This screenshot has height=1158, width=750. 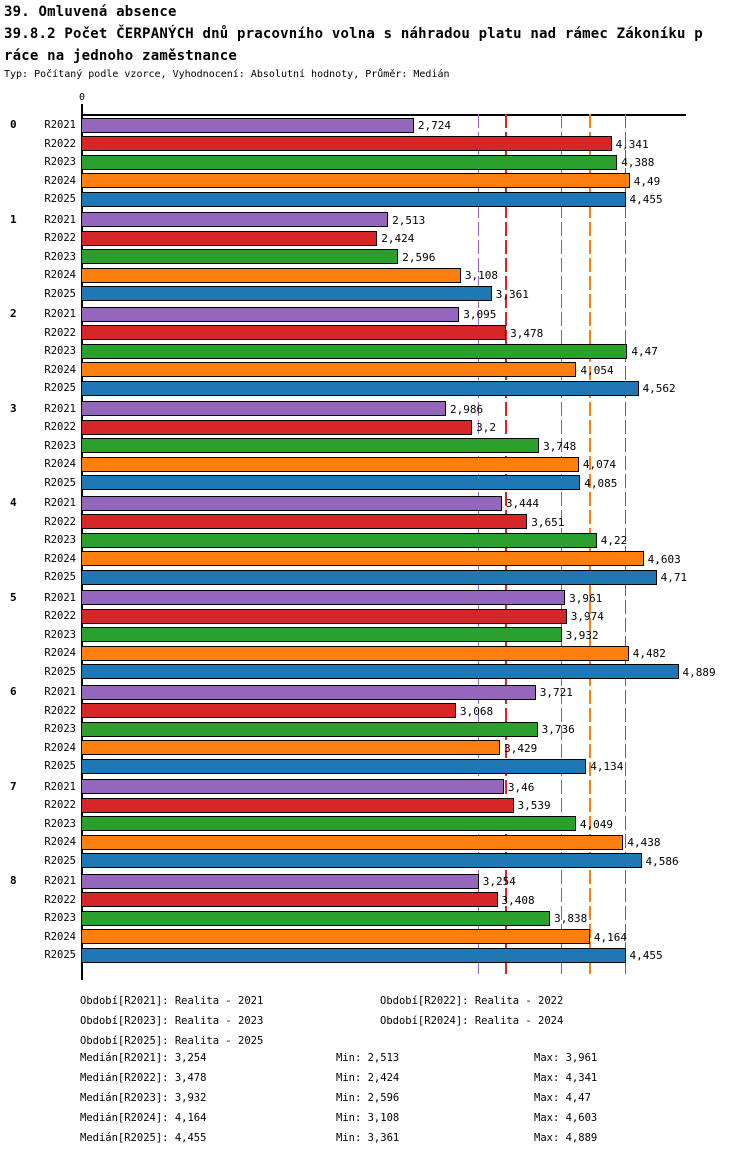 What do you see at coordinates (316, 918) in the screenshot?
I see `bar-8-r2023` at bounding box center [316, 918].